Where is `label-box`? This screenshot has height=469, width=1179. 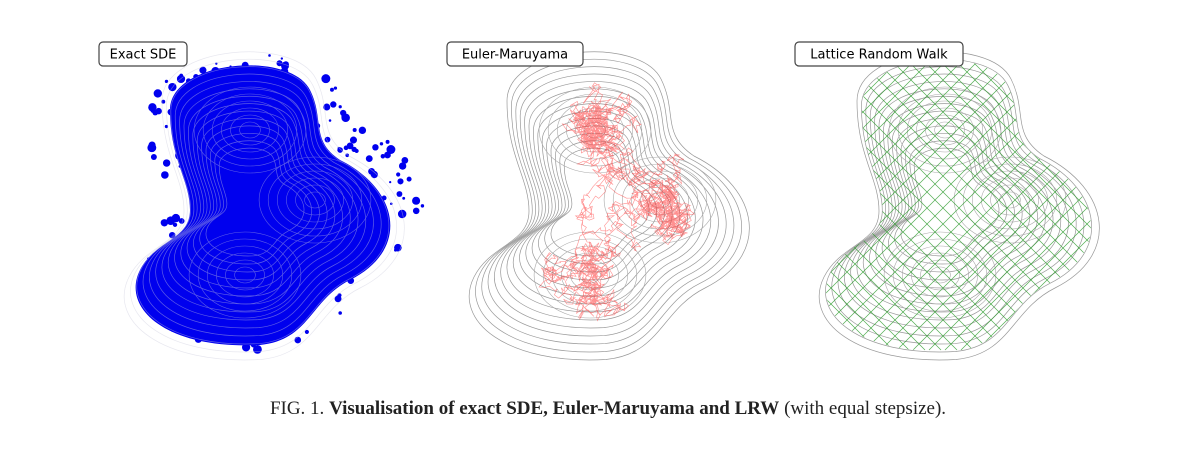
label-box is located at coordinates (515, 54).